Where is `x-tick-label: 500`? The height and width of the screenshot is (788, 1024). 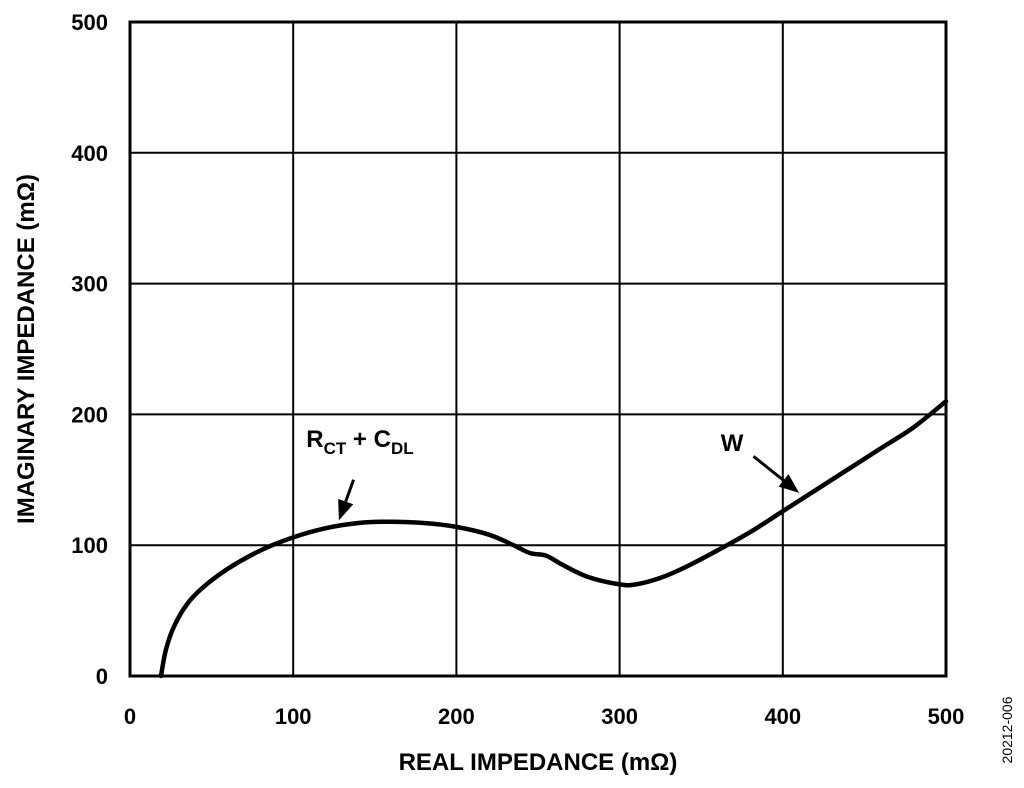 x-tick-label: 500 is located at coordinates (946, 716).